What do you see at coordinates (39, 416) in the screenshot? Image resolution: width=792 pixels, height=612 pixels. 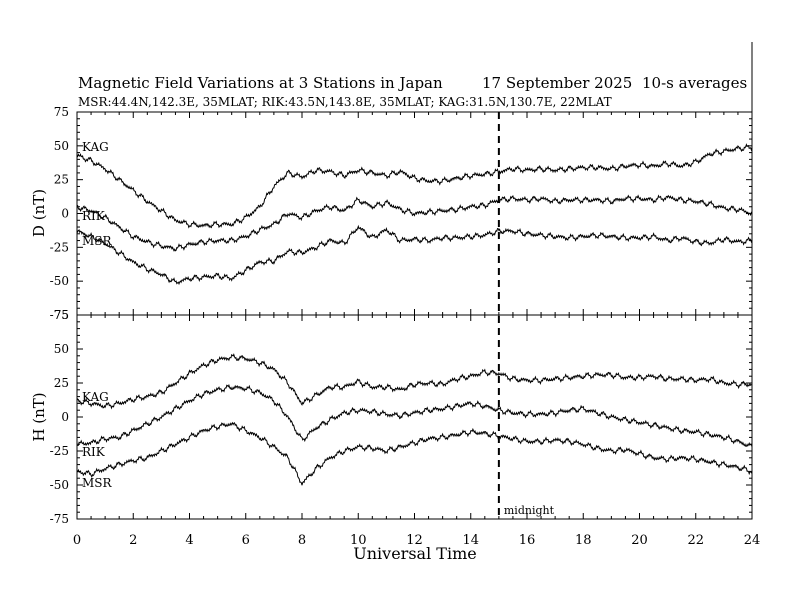 I see `y-axis-label-h: H (nT)` at bounding box center [39, 416].